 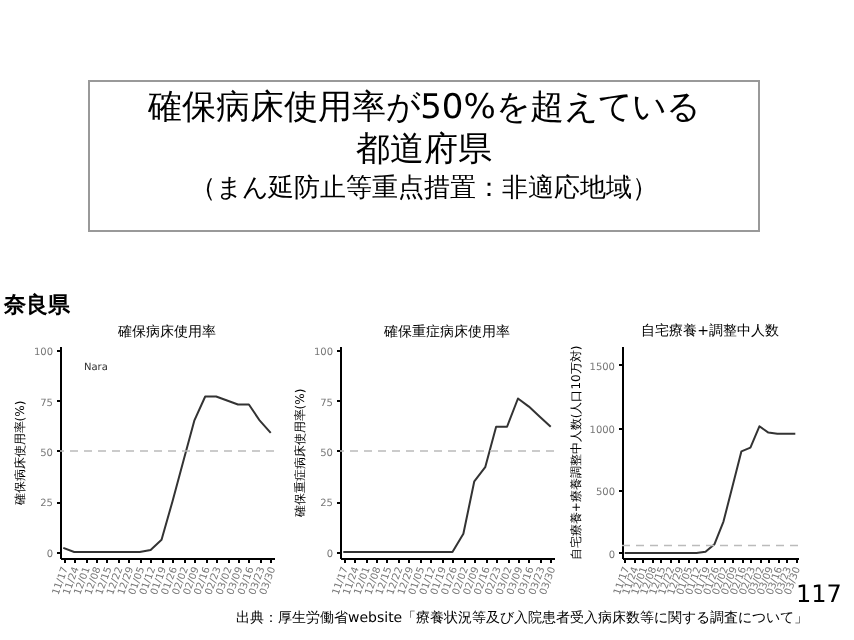 I want to click on text: 117, so click(x=819, y=594).